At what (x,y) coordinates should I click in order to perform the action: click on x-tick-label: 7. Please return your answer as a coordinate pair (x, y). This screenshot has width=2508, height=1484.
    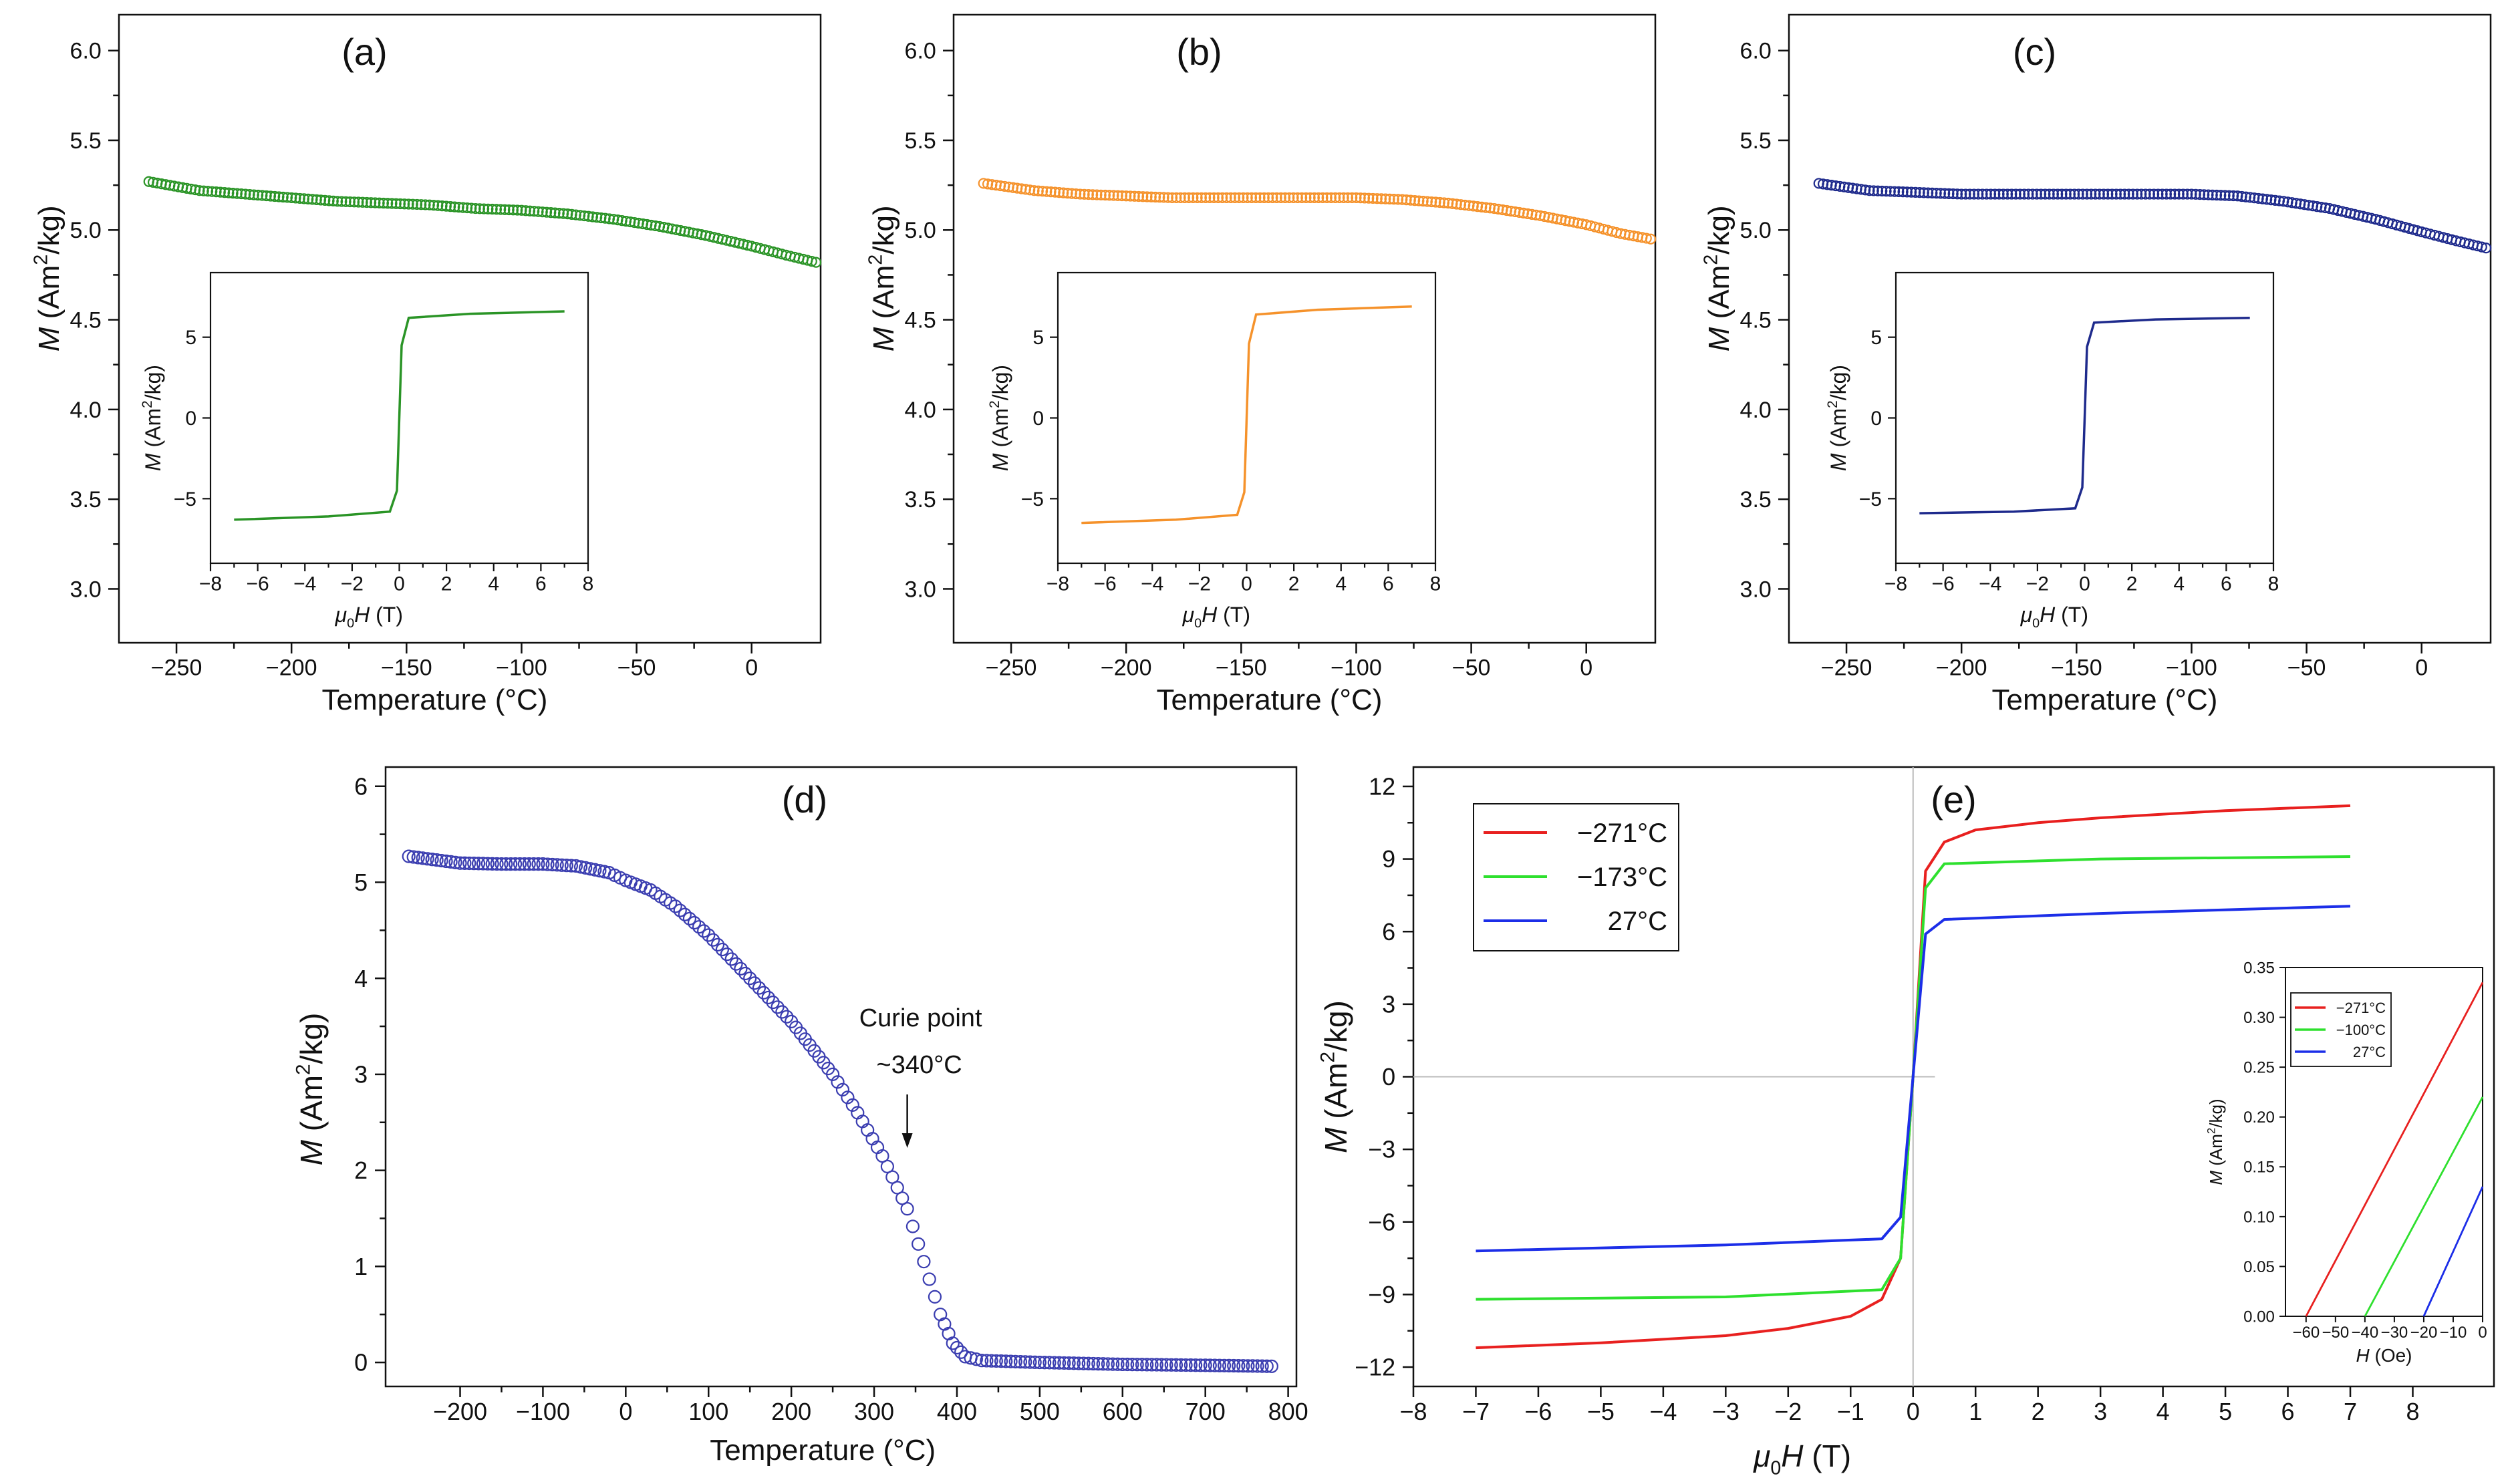
    Looking at the image, I should click on (2350, 1411).